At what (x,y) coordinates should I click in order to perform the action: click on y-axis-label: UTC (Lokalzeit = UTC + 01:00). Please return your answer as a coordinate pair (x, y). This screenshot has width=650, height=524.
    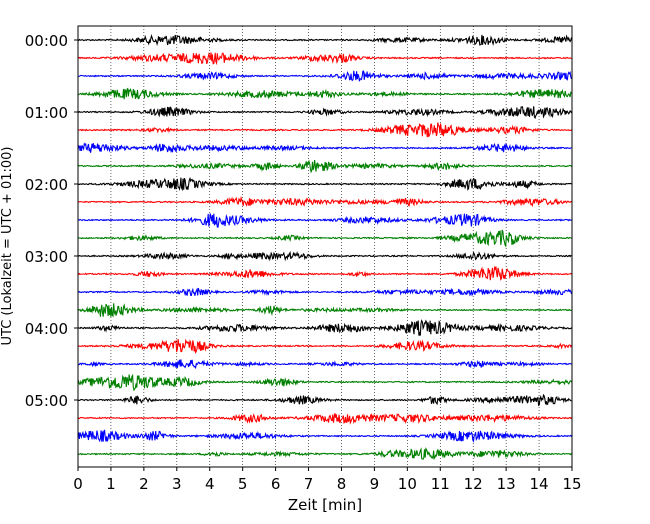
    Looking at the image, I should click on (7, 246).